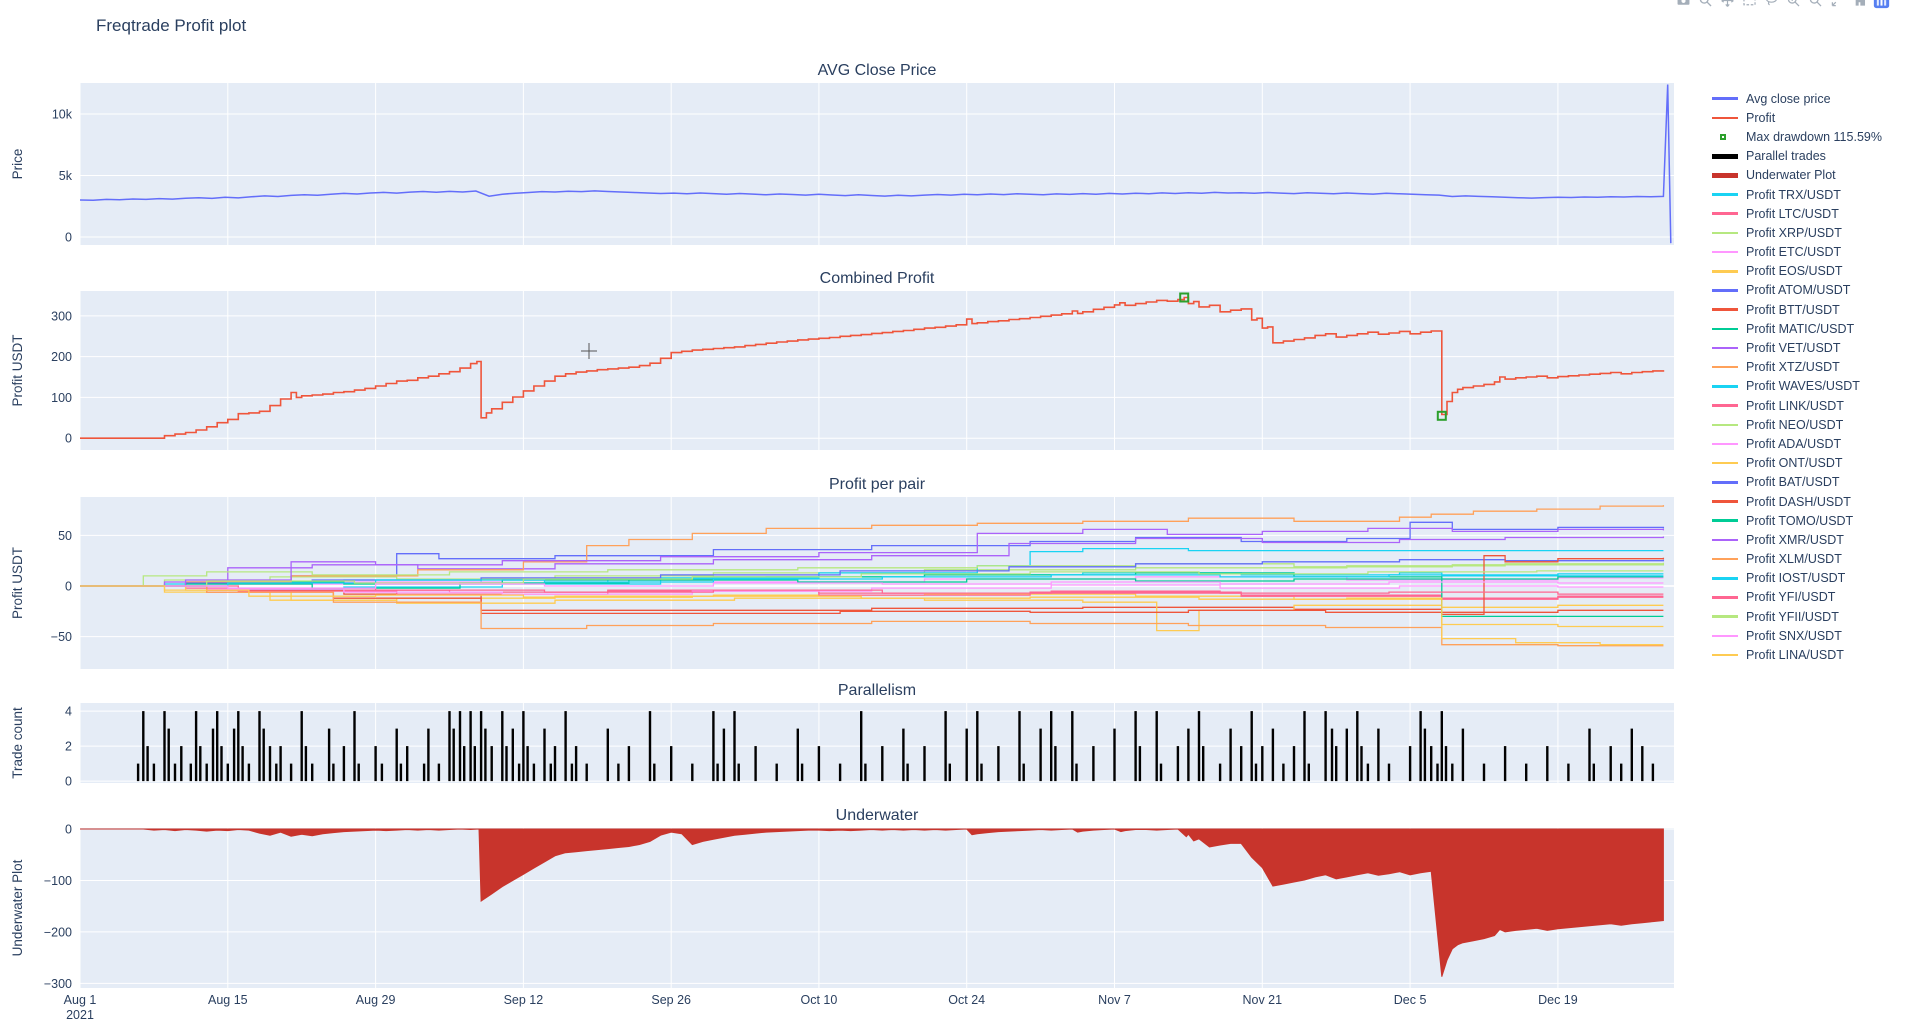  Describe the element at coordinates (1797, 463) in the screenshot. I see `legend-item-profit-ont-usdt: Profit ONT/USDT` at that location.